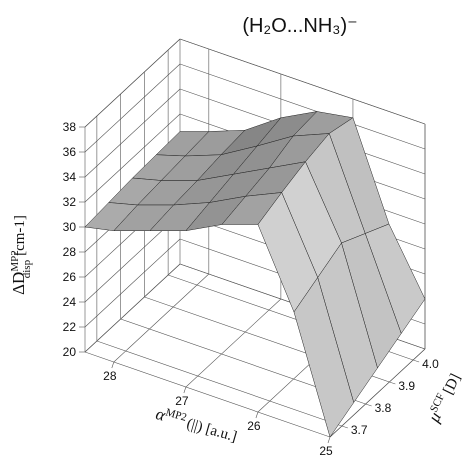 The width and height of the screenshot is (463, 464). Describe the element at coordinates (70, 127) in the screenshot. I see `z-tick-label: 38` at that location.